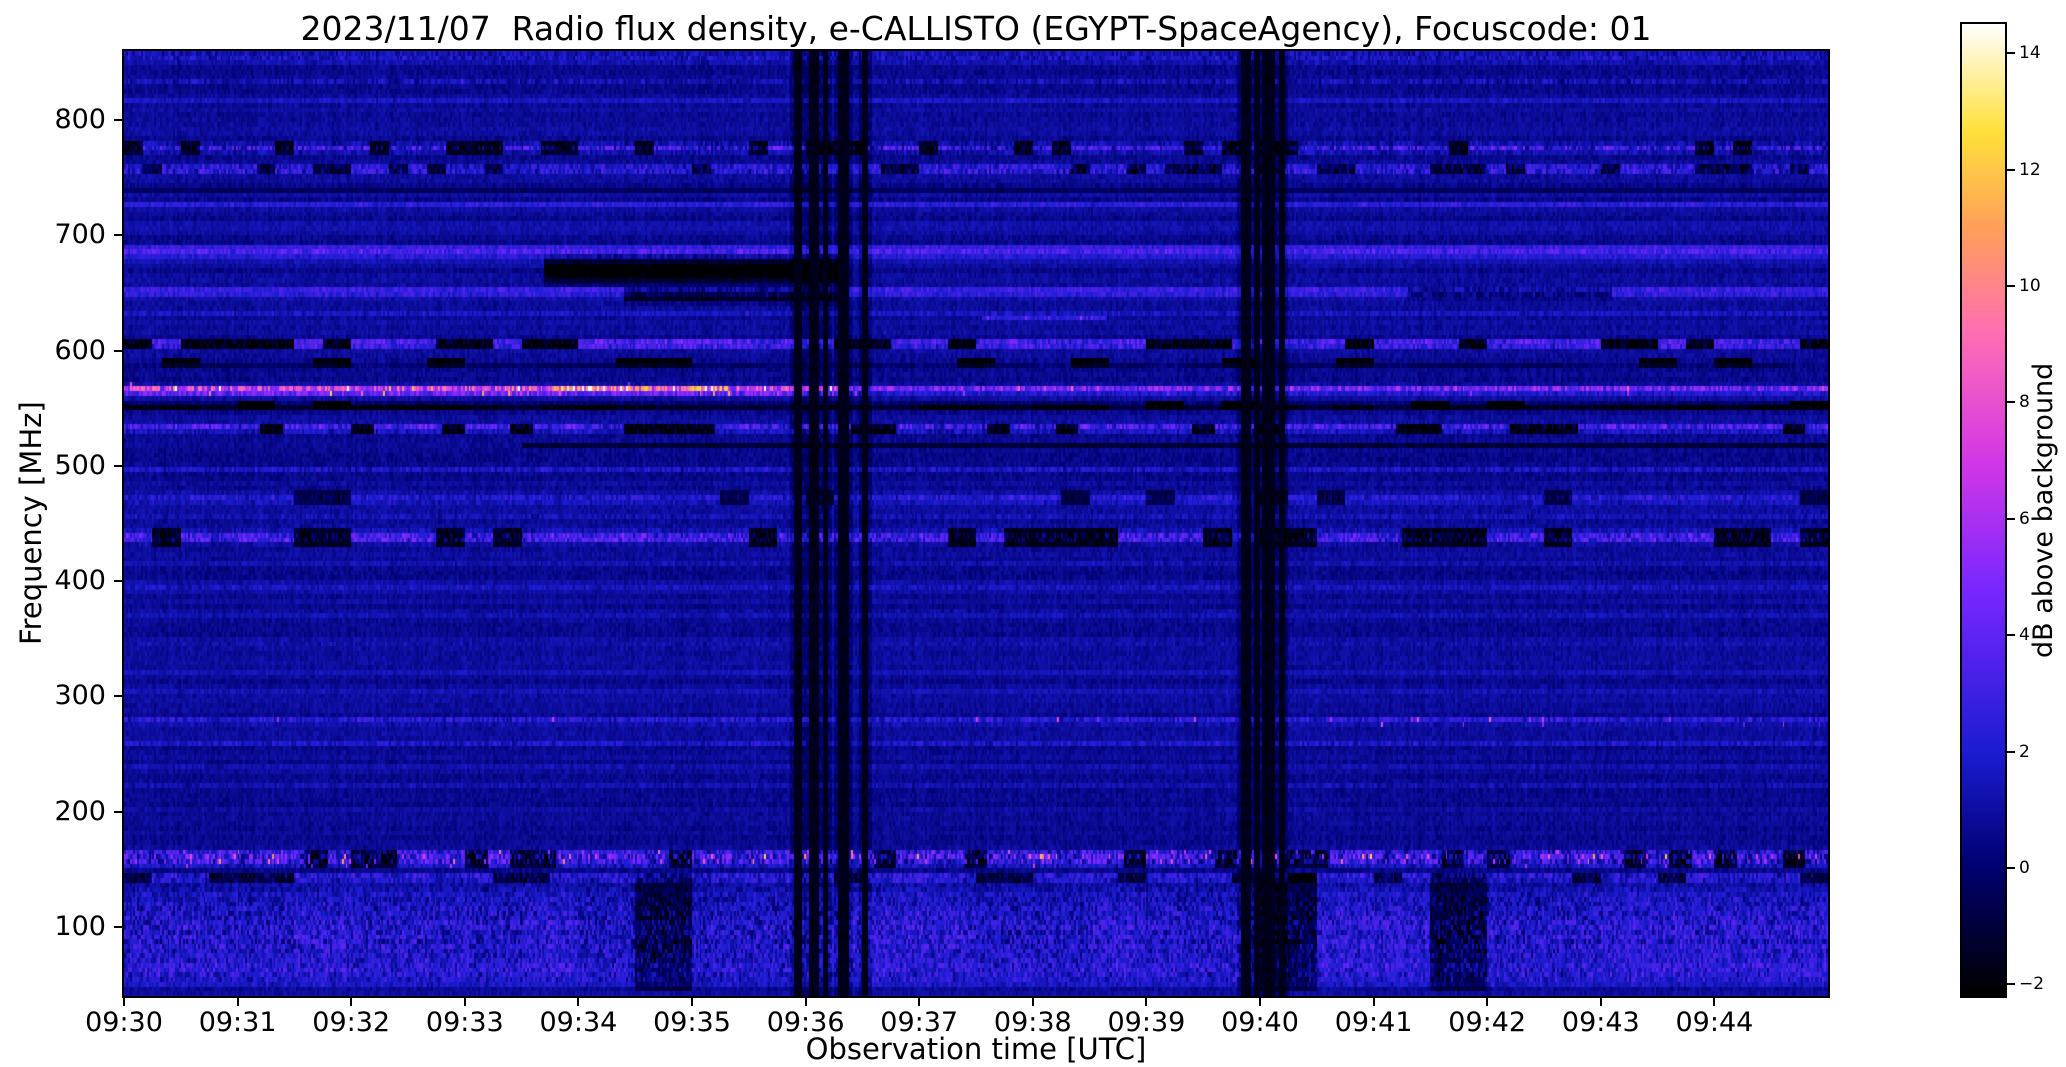 Image resolution: width=2066 pixels, height=1067 pixels. Describe the element at coordinates (80, 350) in the screenshot. I see `y-tick-label: 600` at that location.